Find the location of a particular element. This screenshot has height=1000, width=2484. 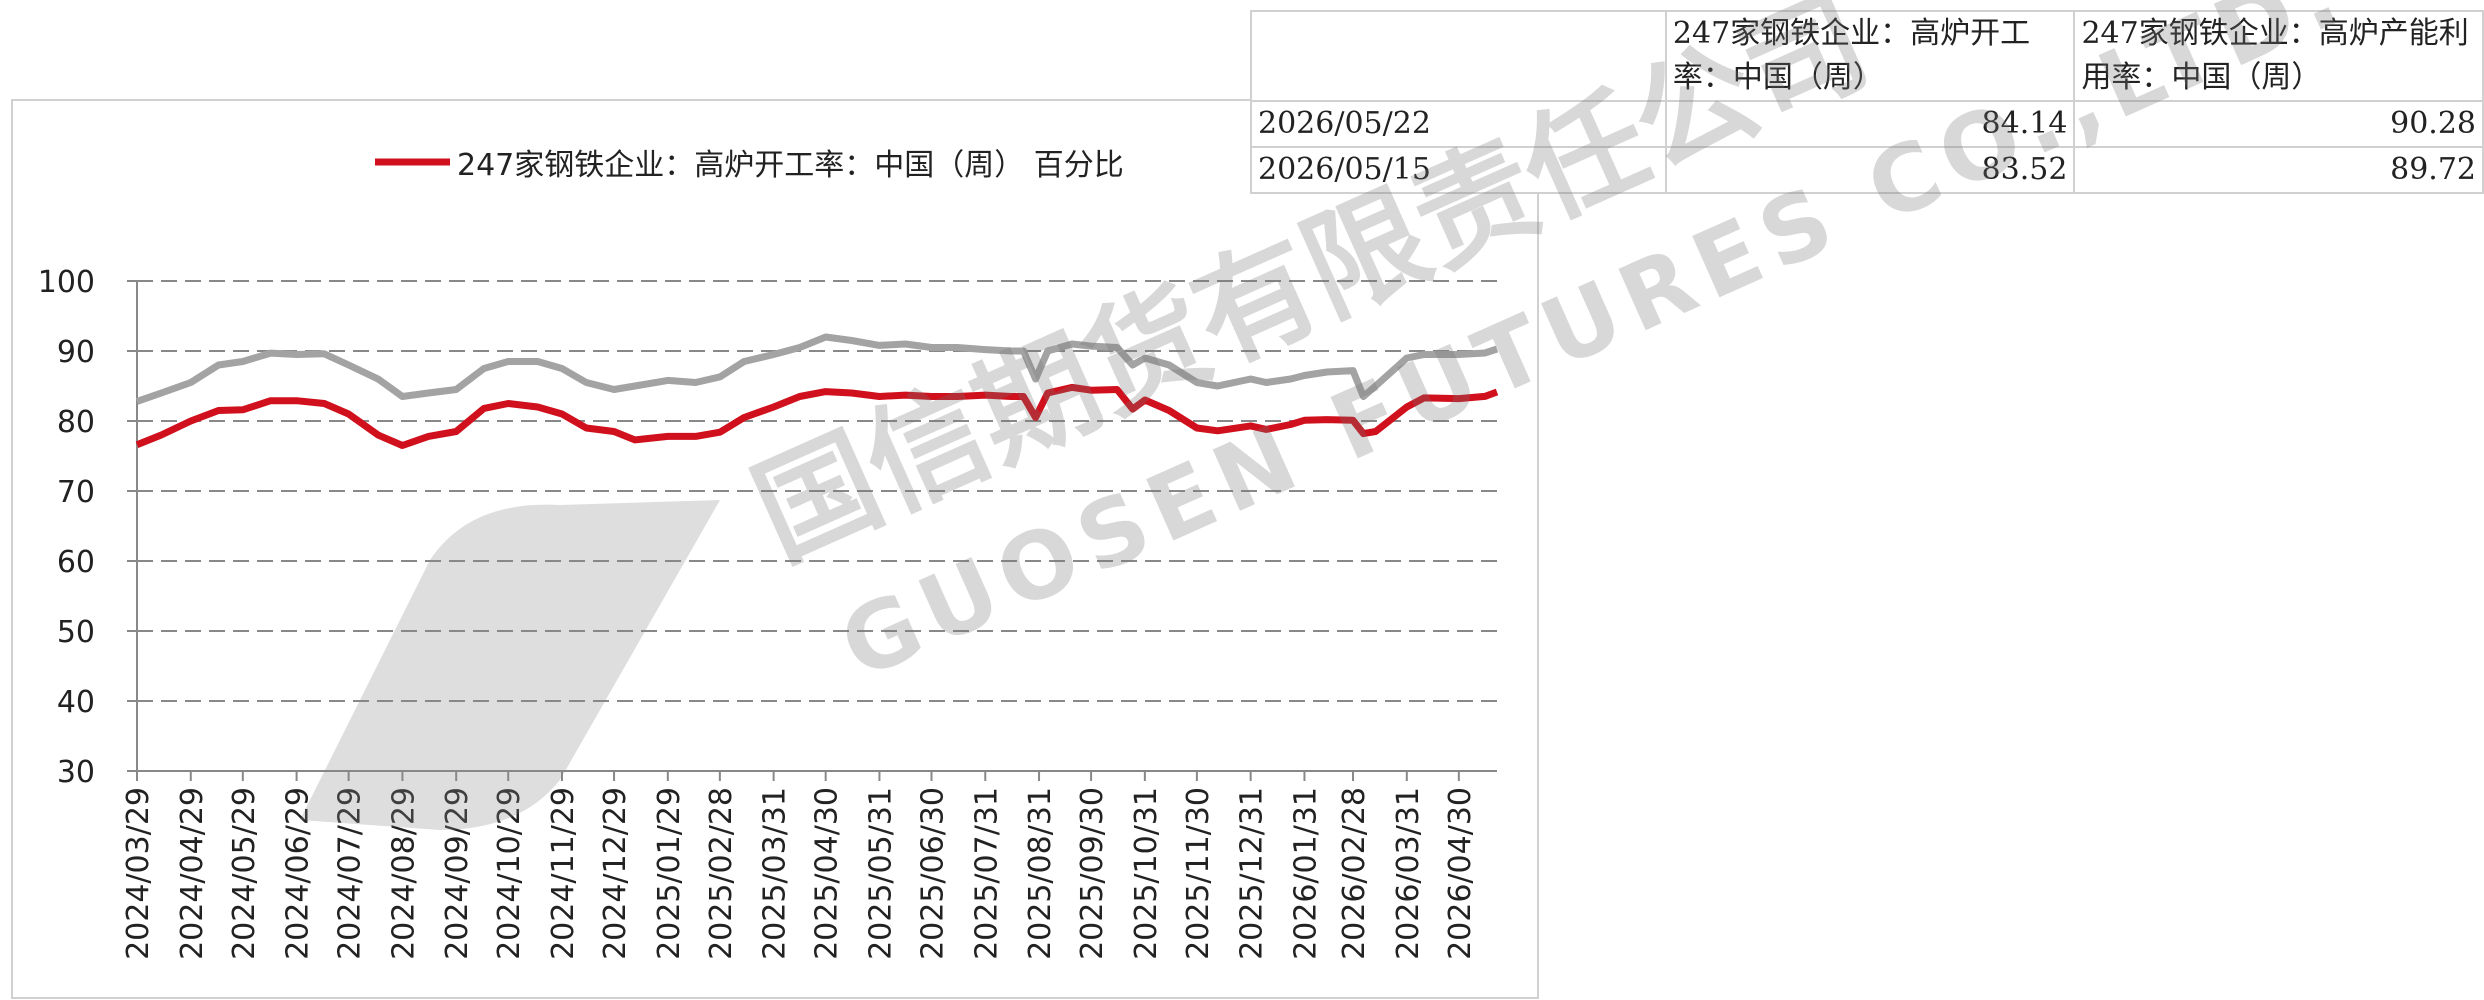

x-tick-label: 2024/08/29 is located at coordinates (403, 873).